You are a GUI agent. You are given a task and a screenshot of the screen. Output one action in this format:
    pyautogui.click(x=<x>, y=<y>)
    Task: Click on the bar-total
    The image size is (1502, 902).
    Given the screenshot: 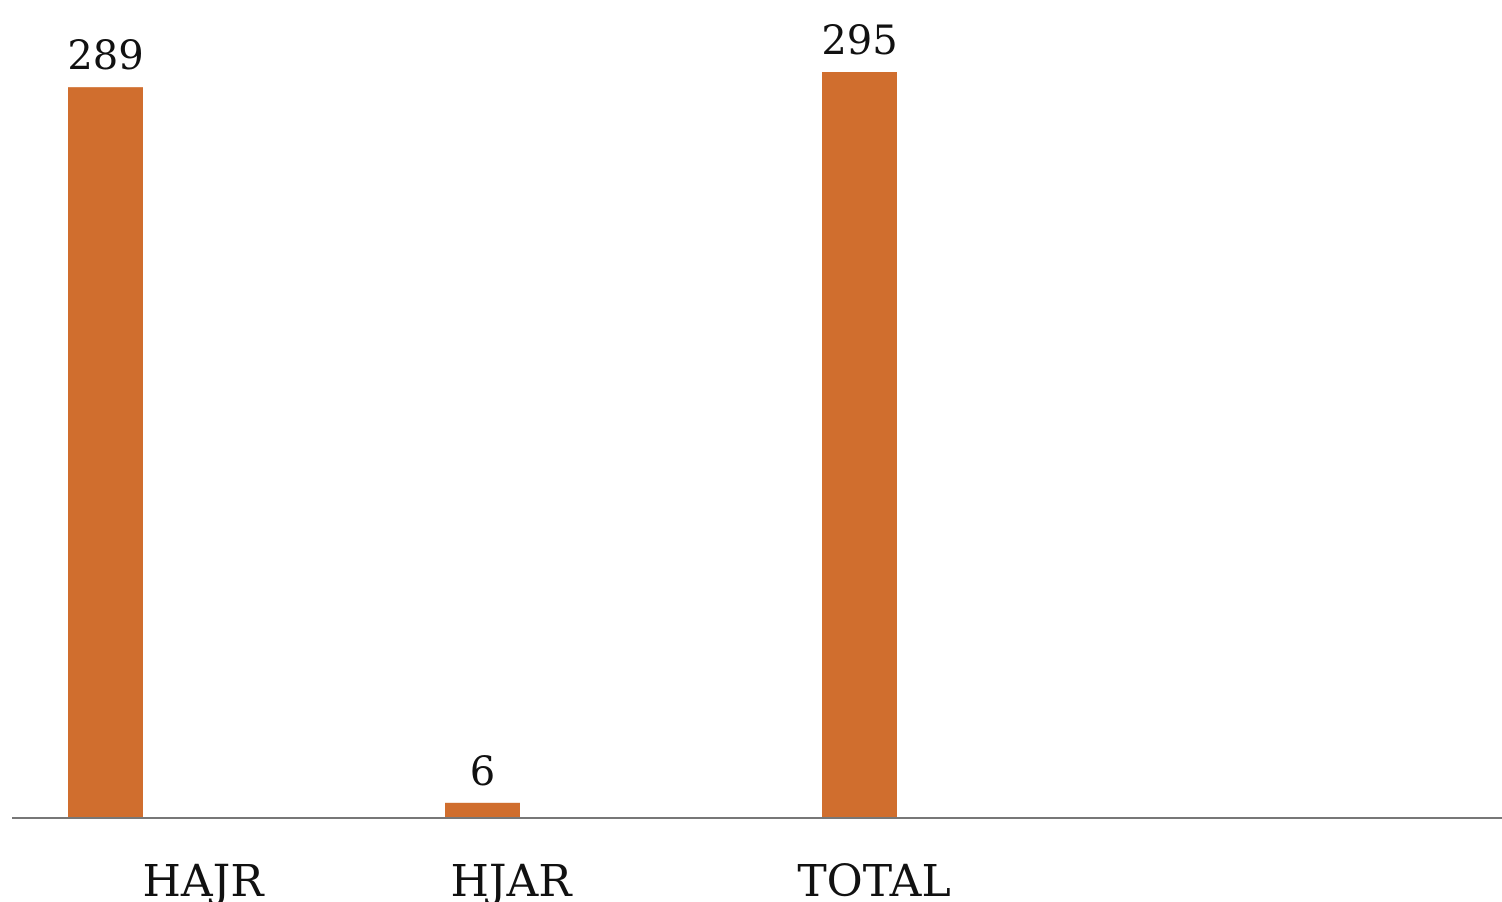 What is the action you would take?
    pyautogui.click(x=859, y=445)
    